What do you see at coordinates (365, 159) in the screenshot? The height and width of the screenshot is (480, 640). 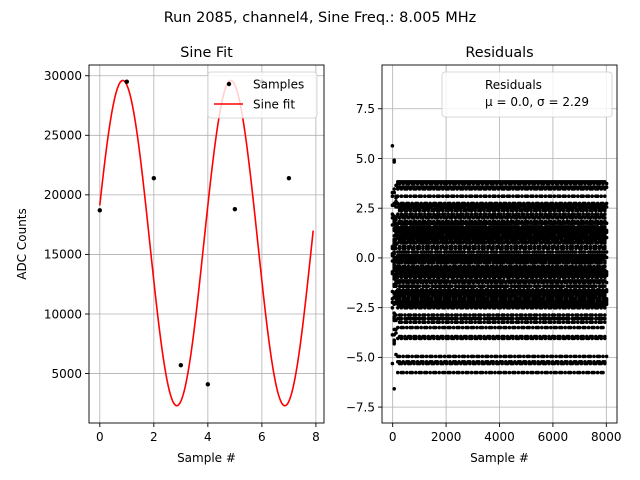 I see `y-tick-label: 5.0` at bounding box center [365, 159].